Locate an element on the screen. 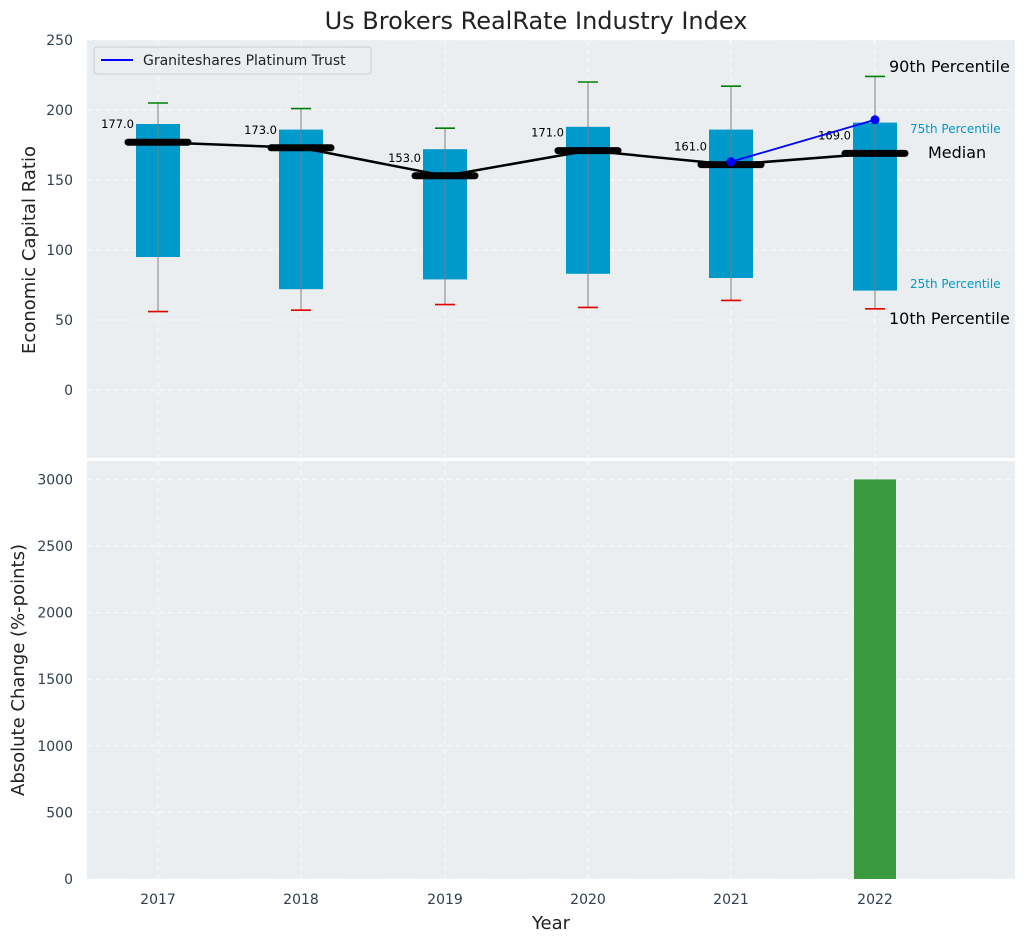 The width and height of the screenshot is (1026, 942). median-value-label-2020: 171.0 is located at coordinates (547, 133).